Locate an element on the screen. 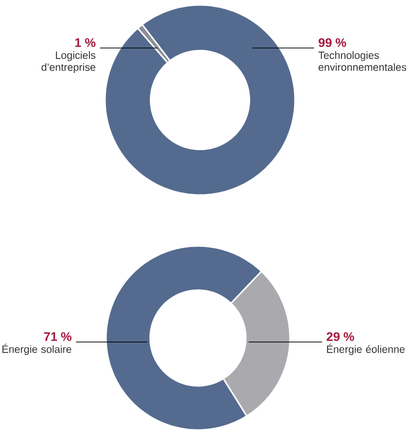 The image size is (413, 430). data-label: 29 % is located at coordinates (340, 337).